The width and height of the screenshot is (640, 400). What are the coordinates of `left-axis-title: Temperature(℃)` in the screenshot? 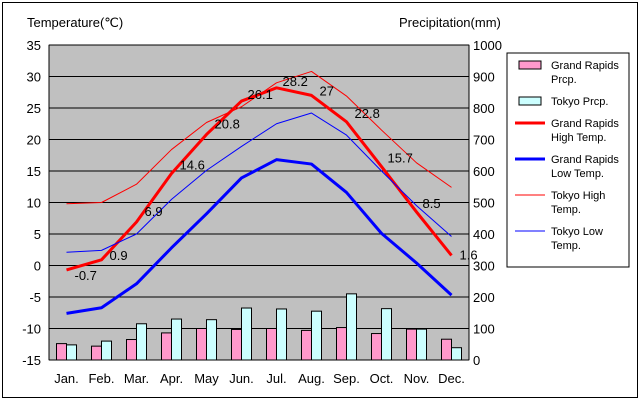 It's located at (75, 22).